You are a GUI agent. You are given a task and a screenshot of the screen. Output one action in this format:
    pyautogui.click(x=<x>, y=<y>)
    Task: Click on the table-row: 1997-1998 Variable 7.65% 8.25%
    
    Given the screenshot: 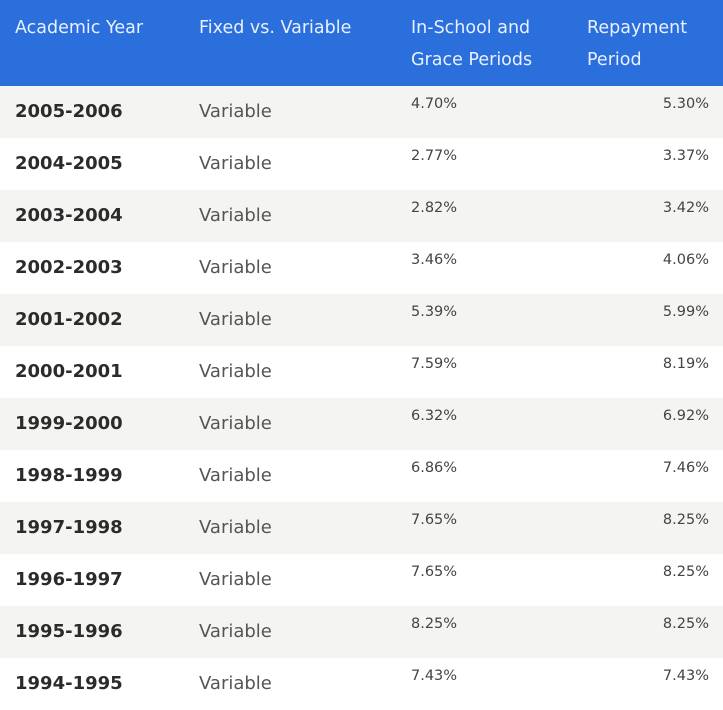 What is the action you would take?
    pyautogui.click(x=361, y=528)
    